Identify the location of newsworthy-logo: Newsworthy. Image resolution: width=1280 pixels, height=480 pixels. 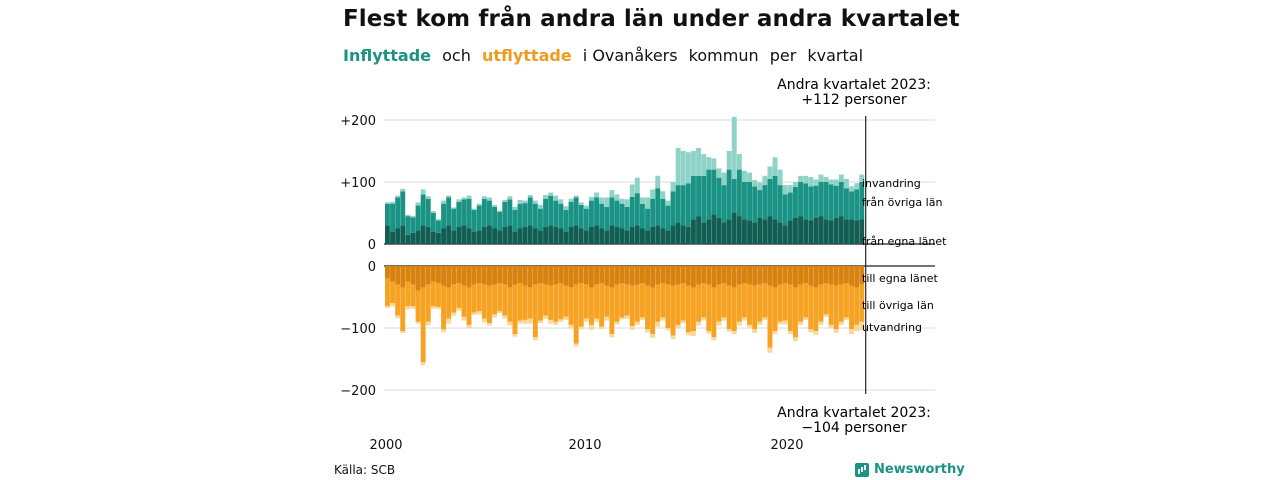
(910, 469).